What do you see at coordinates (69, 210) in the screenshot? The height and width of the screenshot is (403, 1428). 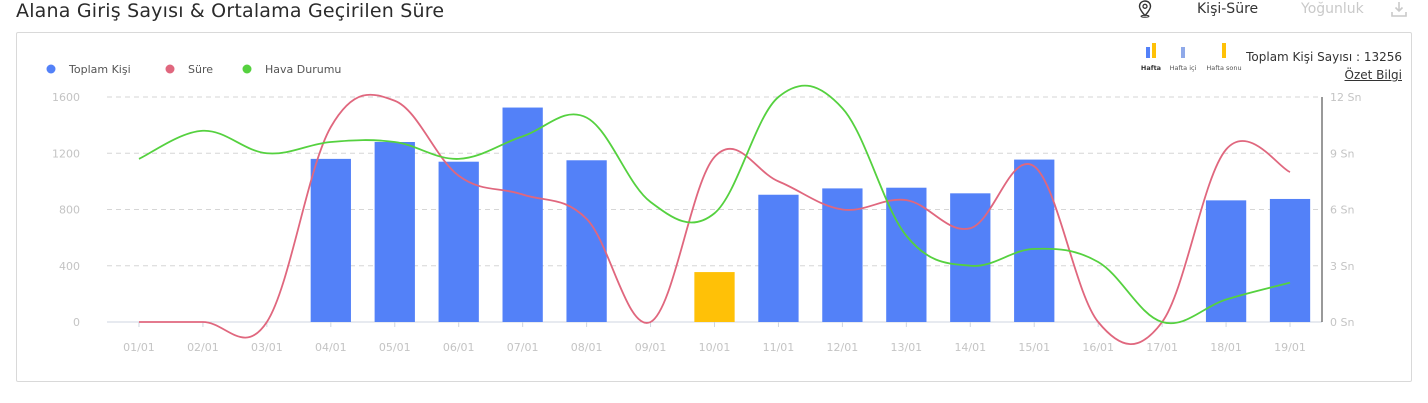 I see `y-left-tick-label: 800` at bounding box center [69, 210].